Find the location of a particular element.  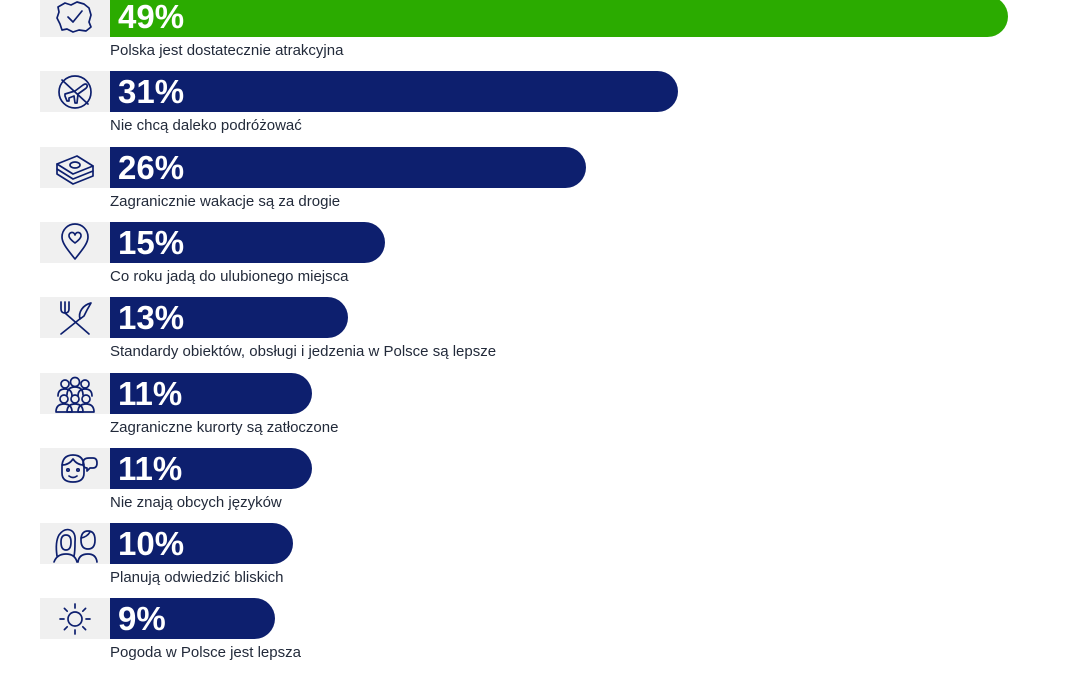

crowd-icon is located at coordinates (75, 393).